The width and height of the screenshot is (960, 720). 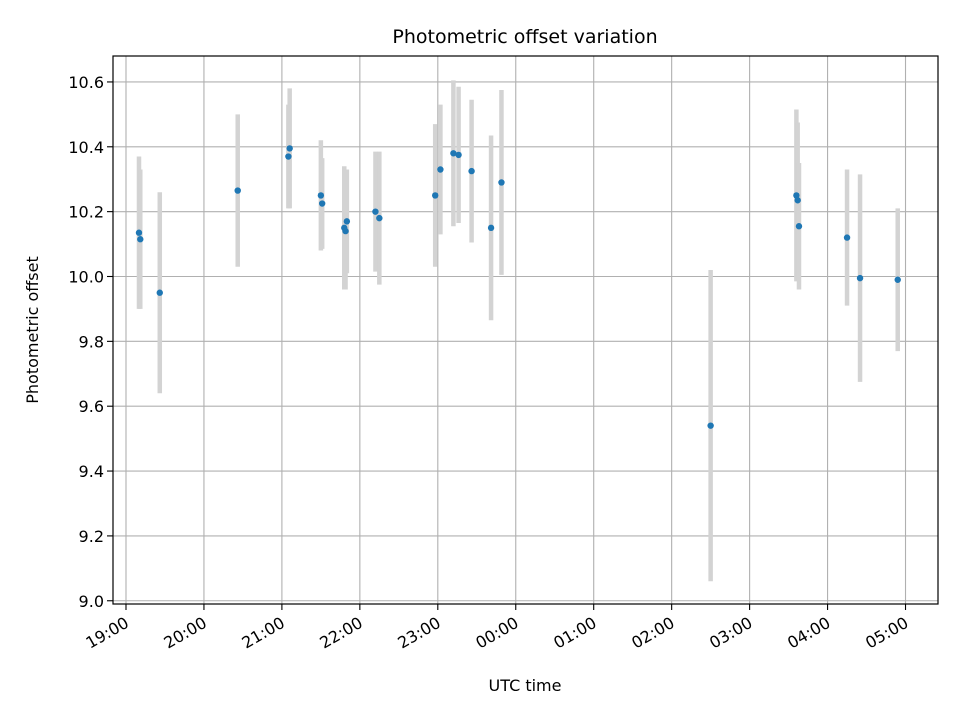 I want to click on y-tick-label: 10.6, so click(x=86, y=82).